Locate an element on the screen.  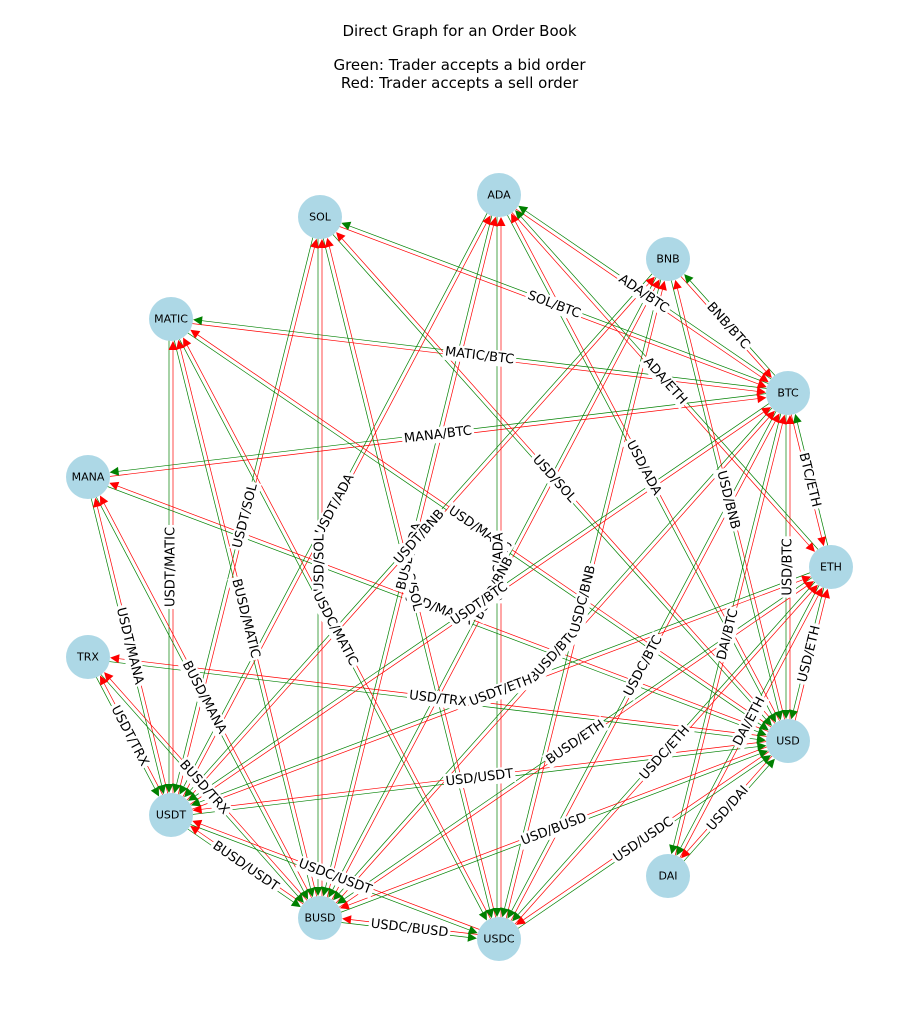
bid-sol-btc-arrowhead is located at coordinates (346, 226).